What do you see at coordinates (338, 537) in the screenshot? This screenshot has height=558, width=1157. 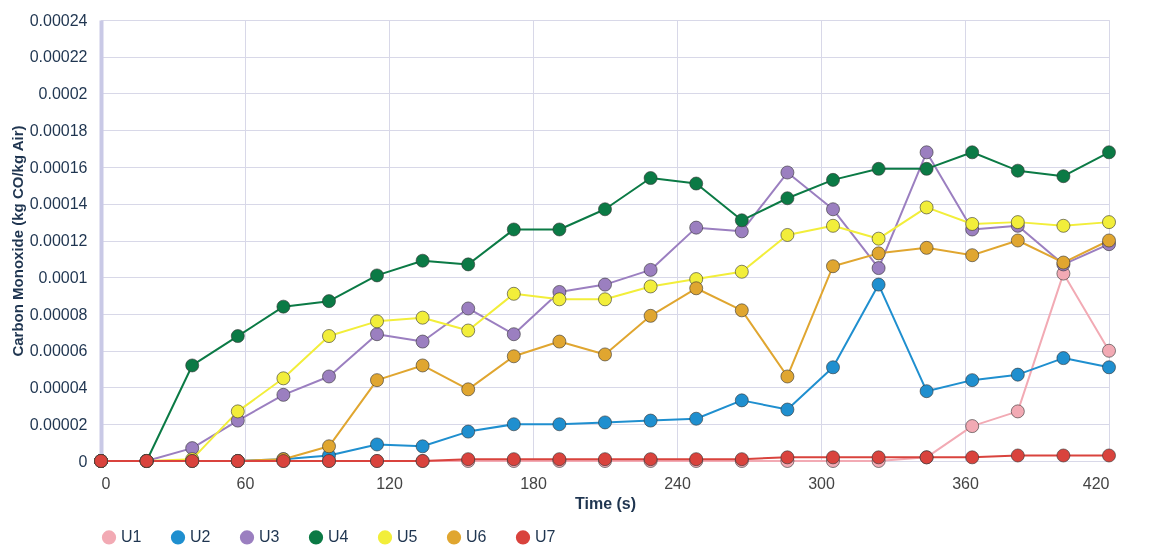 I see `legend-label: U4` at bounding box center [338, 537].